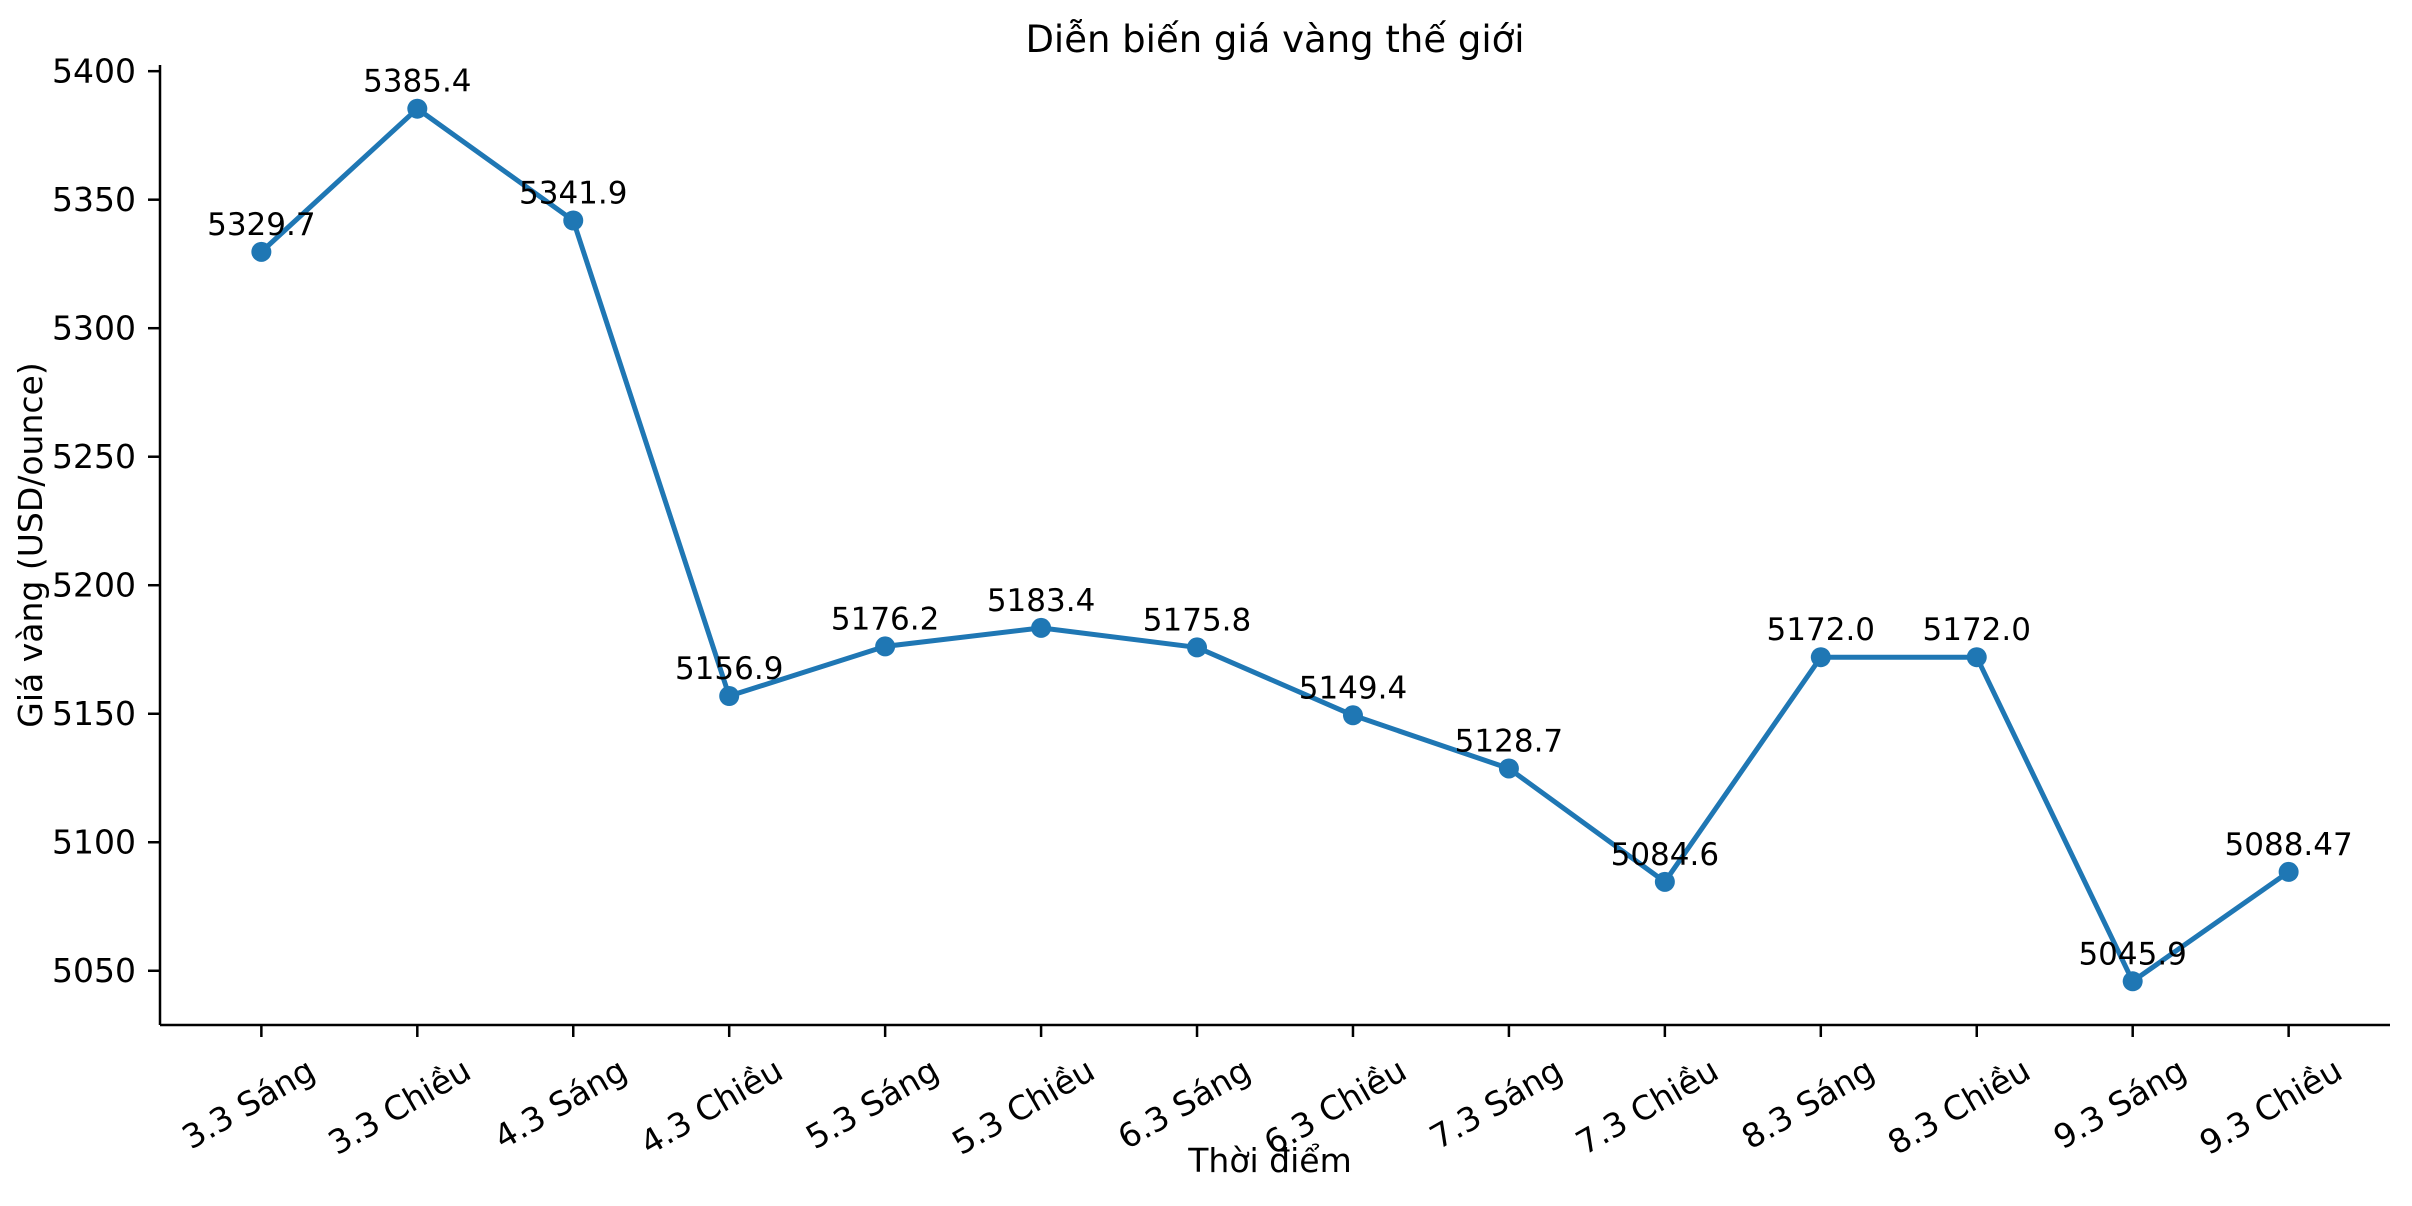 The width and height of the screenshot is (2412, 1206). Describe the element at coordinates (2132, 954) in the screenshot. I see `data-point-label: 5045.9` at that location.